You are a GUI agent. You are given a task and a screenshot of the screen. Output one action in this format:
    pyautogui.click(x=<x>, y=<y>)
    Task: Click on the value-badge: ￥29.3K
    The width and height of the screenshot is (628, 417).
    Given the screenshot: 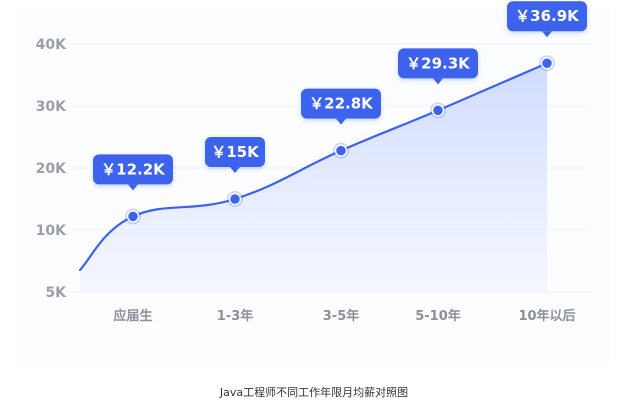 What is the action you would take?
    pyautogui.click(x=438, y=66)
    